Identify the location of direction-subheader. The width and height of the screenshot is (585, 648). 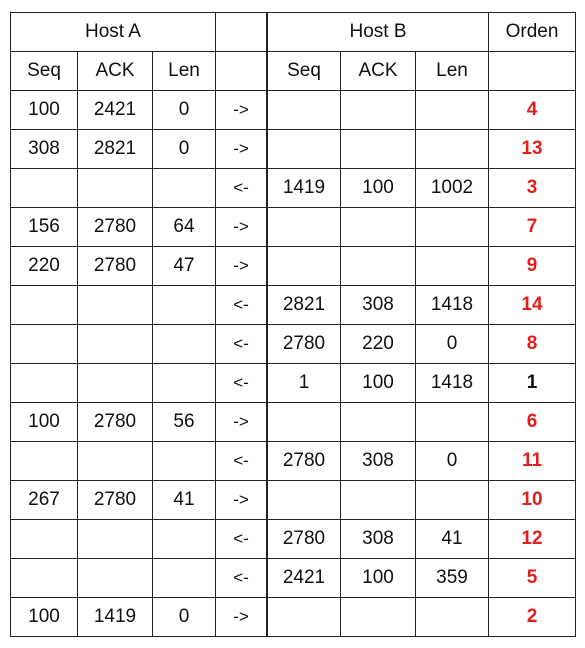
(241, 71).